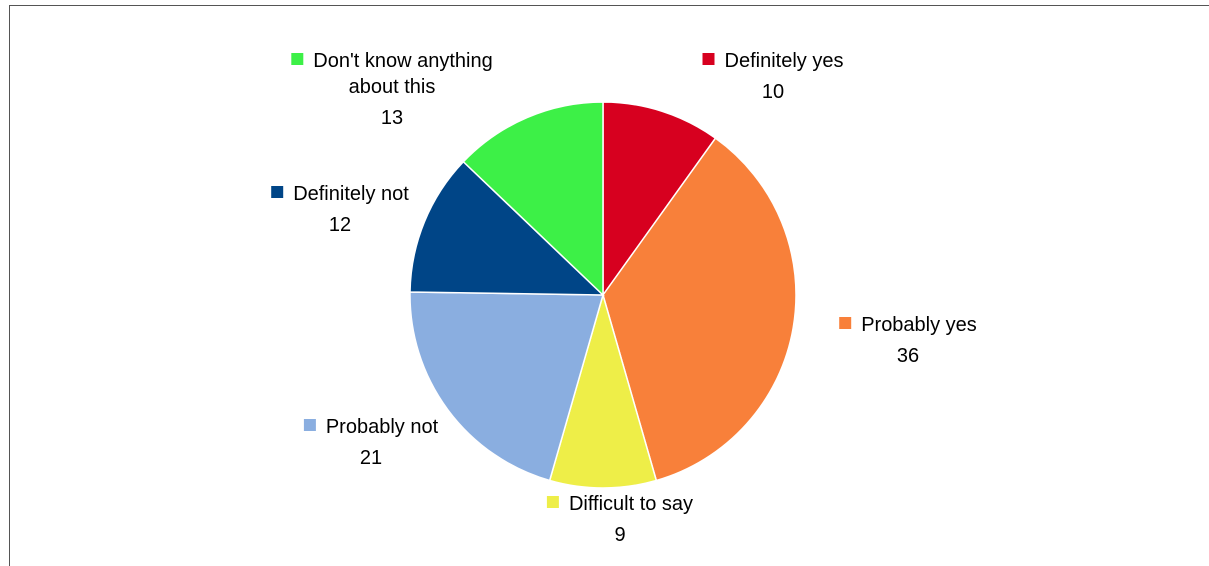 The width and height of the screenshot is (1209, 566). I want to click on slice-value-probably-not: 21, so click(371, 458).